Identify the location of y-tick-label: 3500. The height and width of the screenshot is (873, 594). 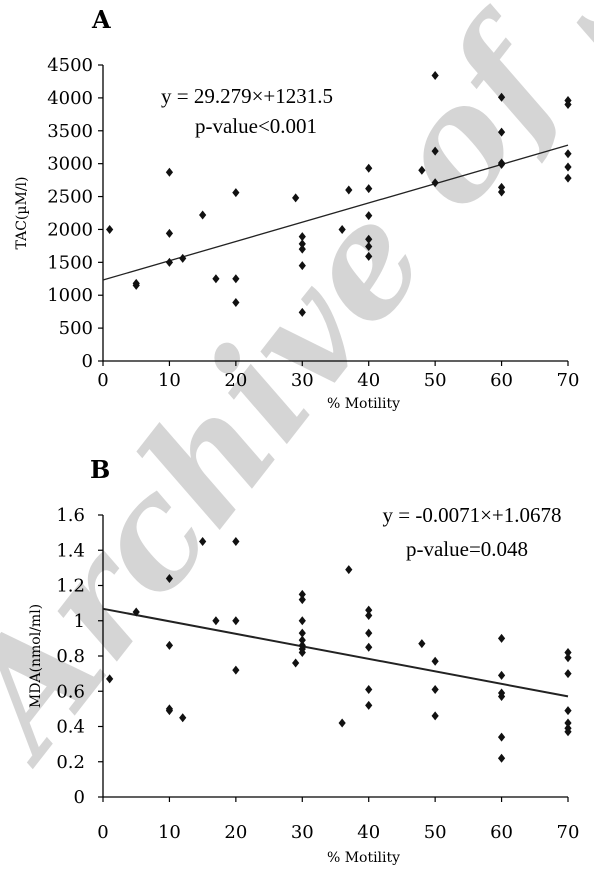
(70, 131).